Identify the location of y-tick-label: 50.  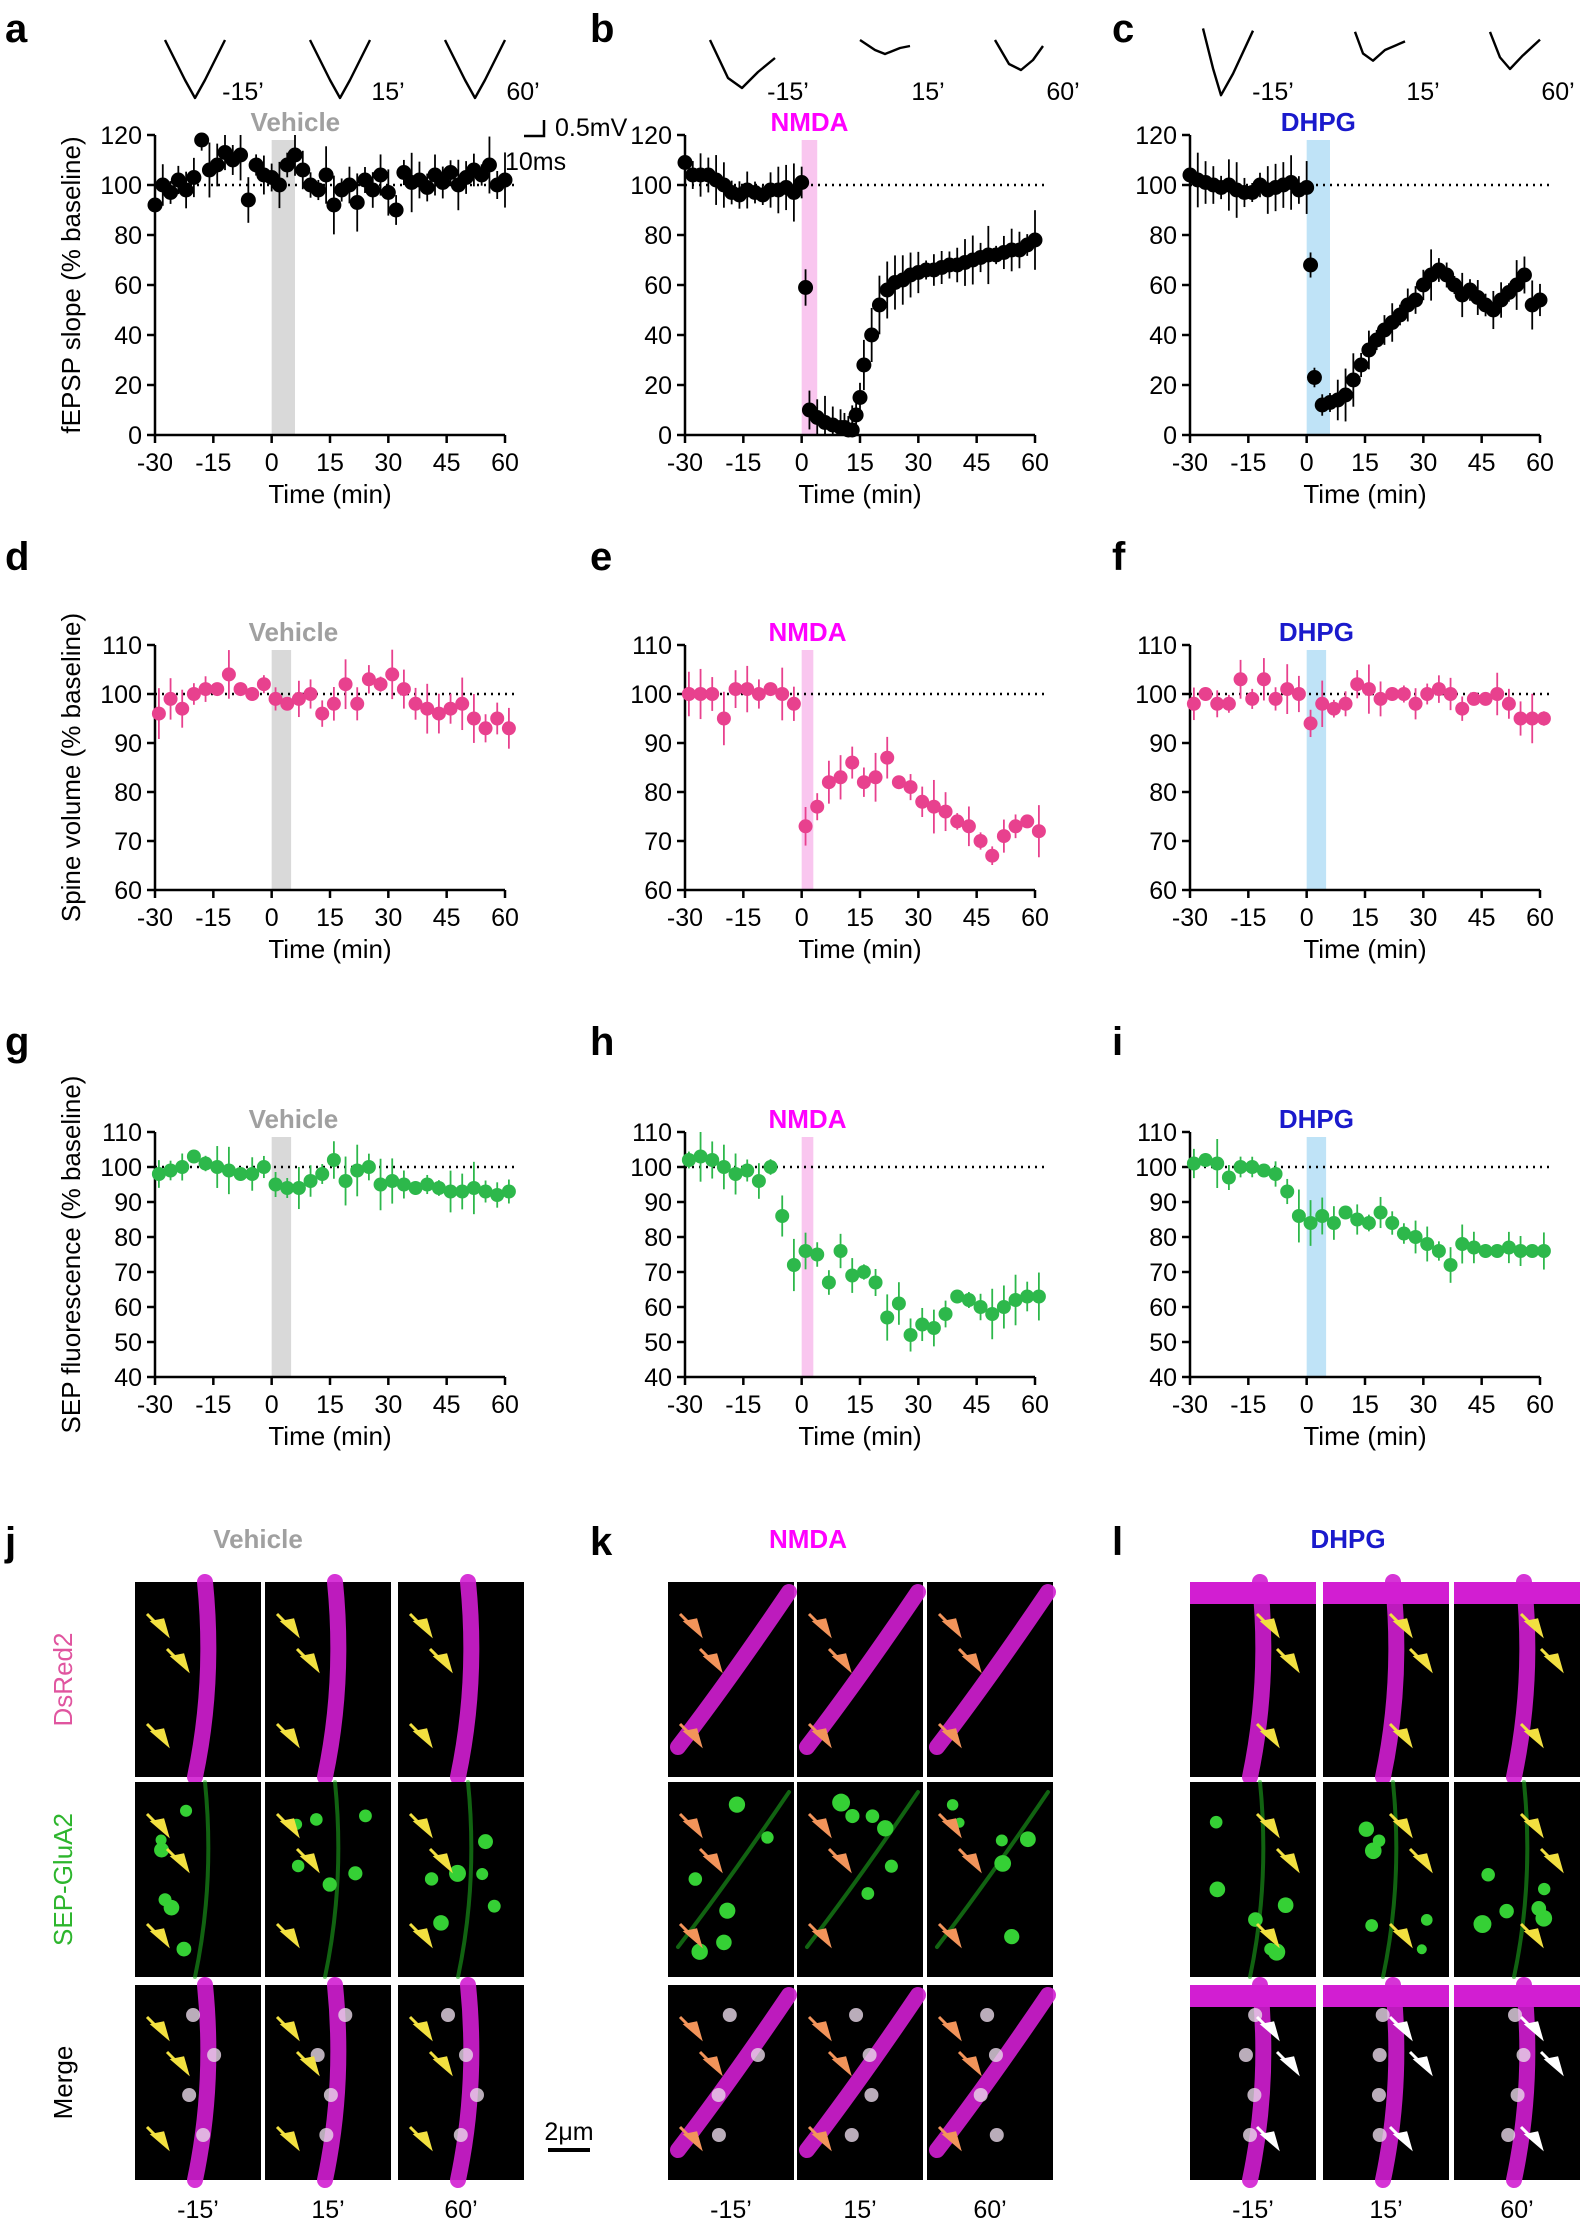
(128, 1343).